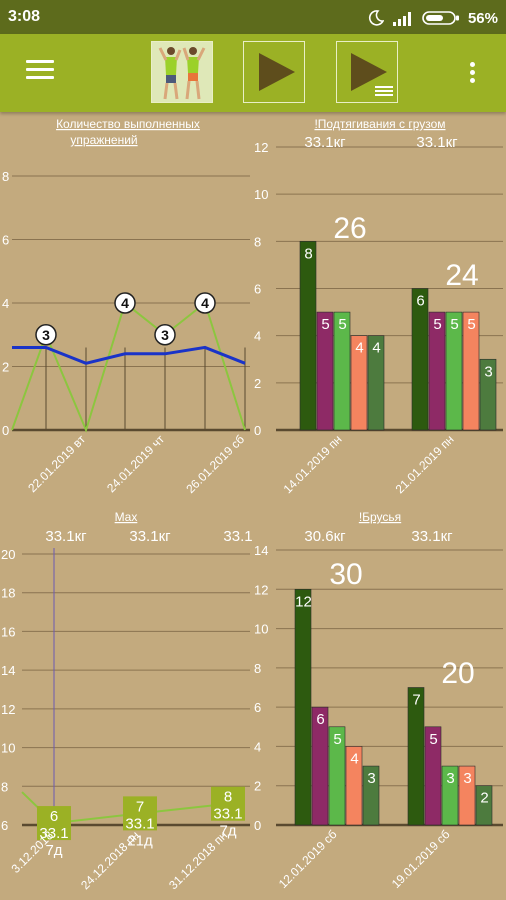  What do you see at coordinates (8, 554) in the screenshot?
I see `y-tick-label: 20` at bounding box center [8, 554].